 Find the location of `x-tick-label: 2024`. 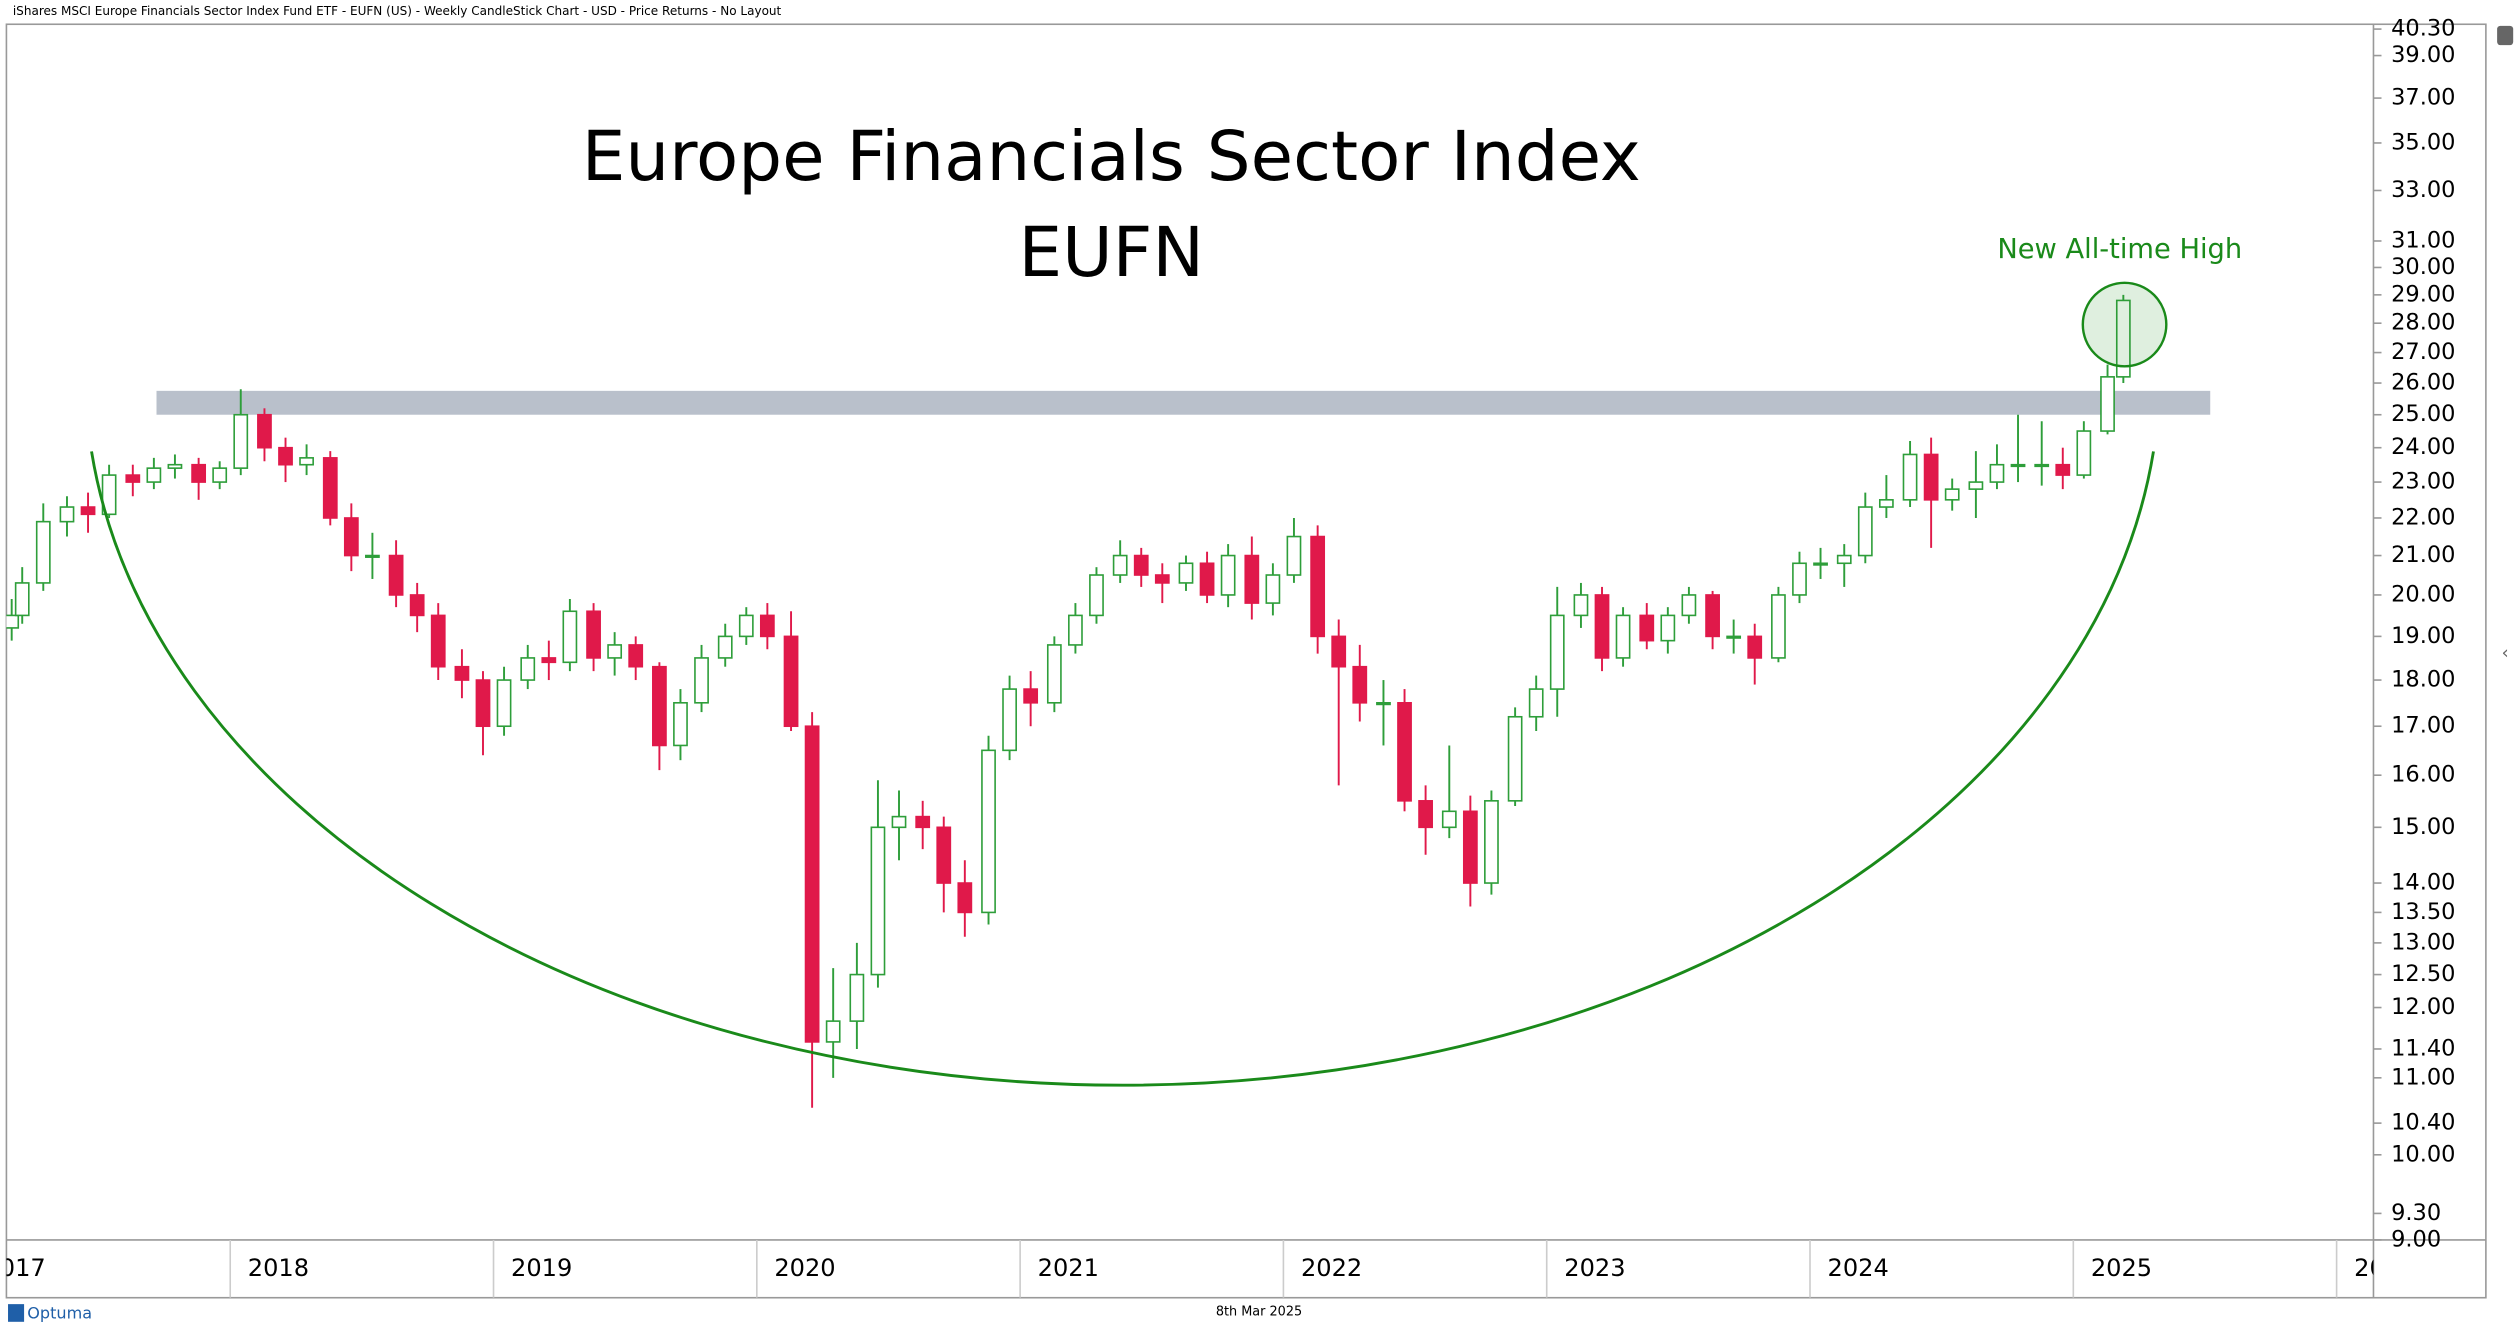

x-tick-label: 2024 is located at coordinates (1858, 1268).